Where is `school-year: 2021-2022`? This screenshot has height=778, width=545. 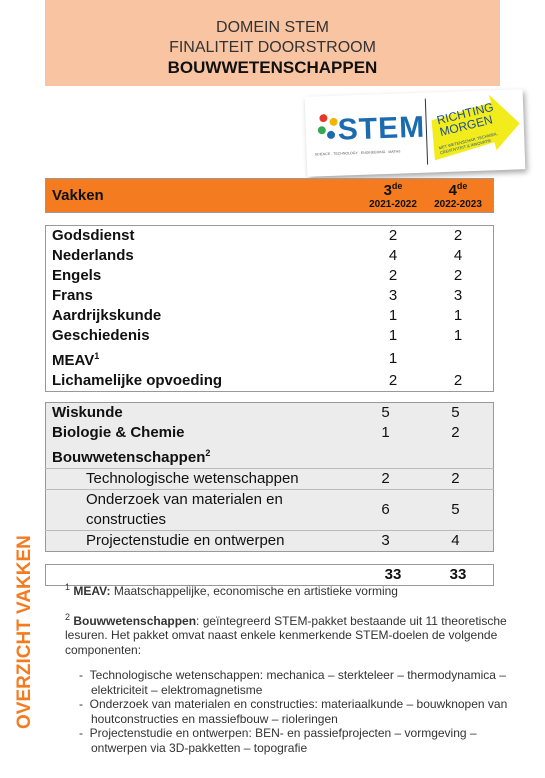
school-year: 2021-2022 is located at coordinates (393, 204).